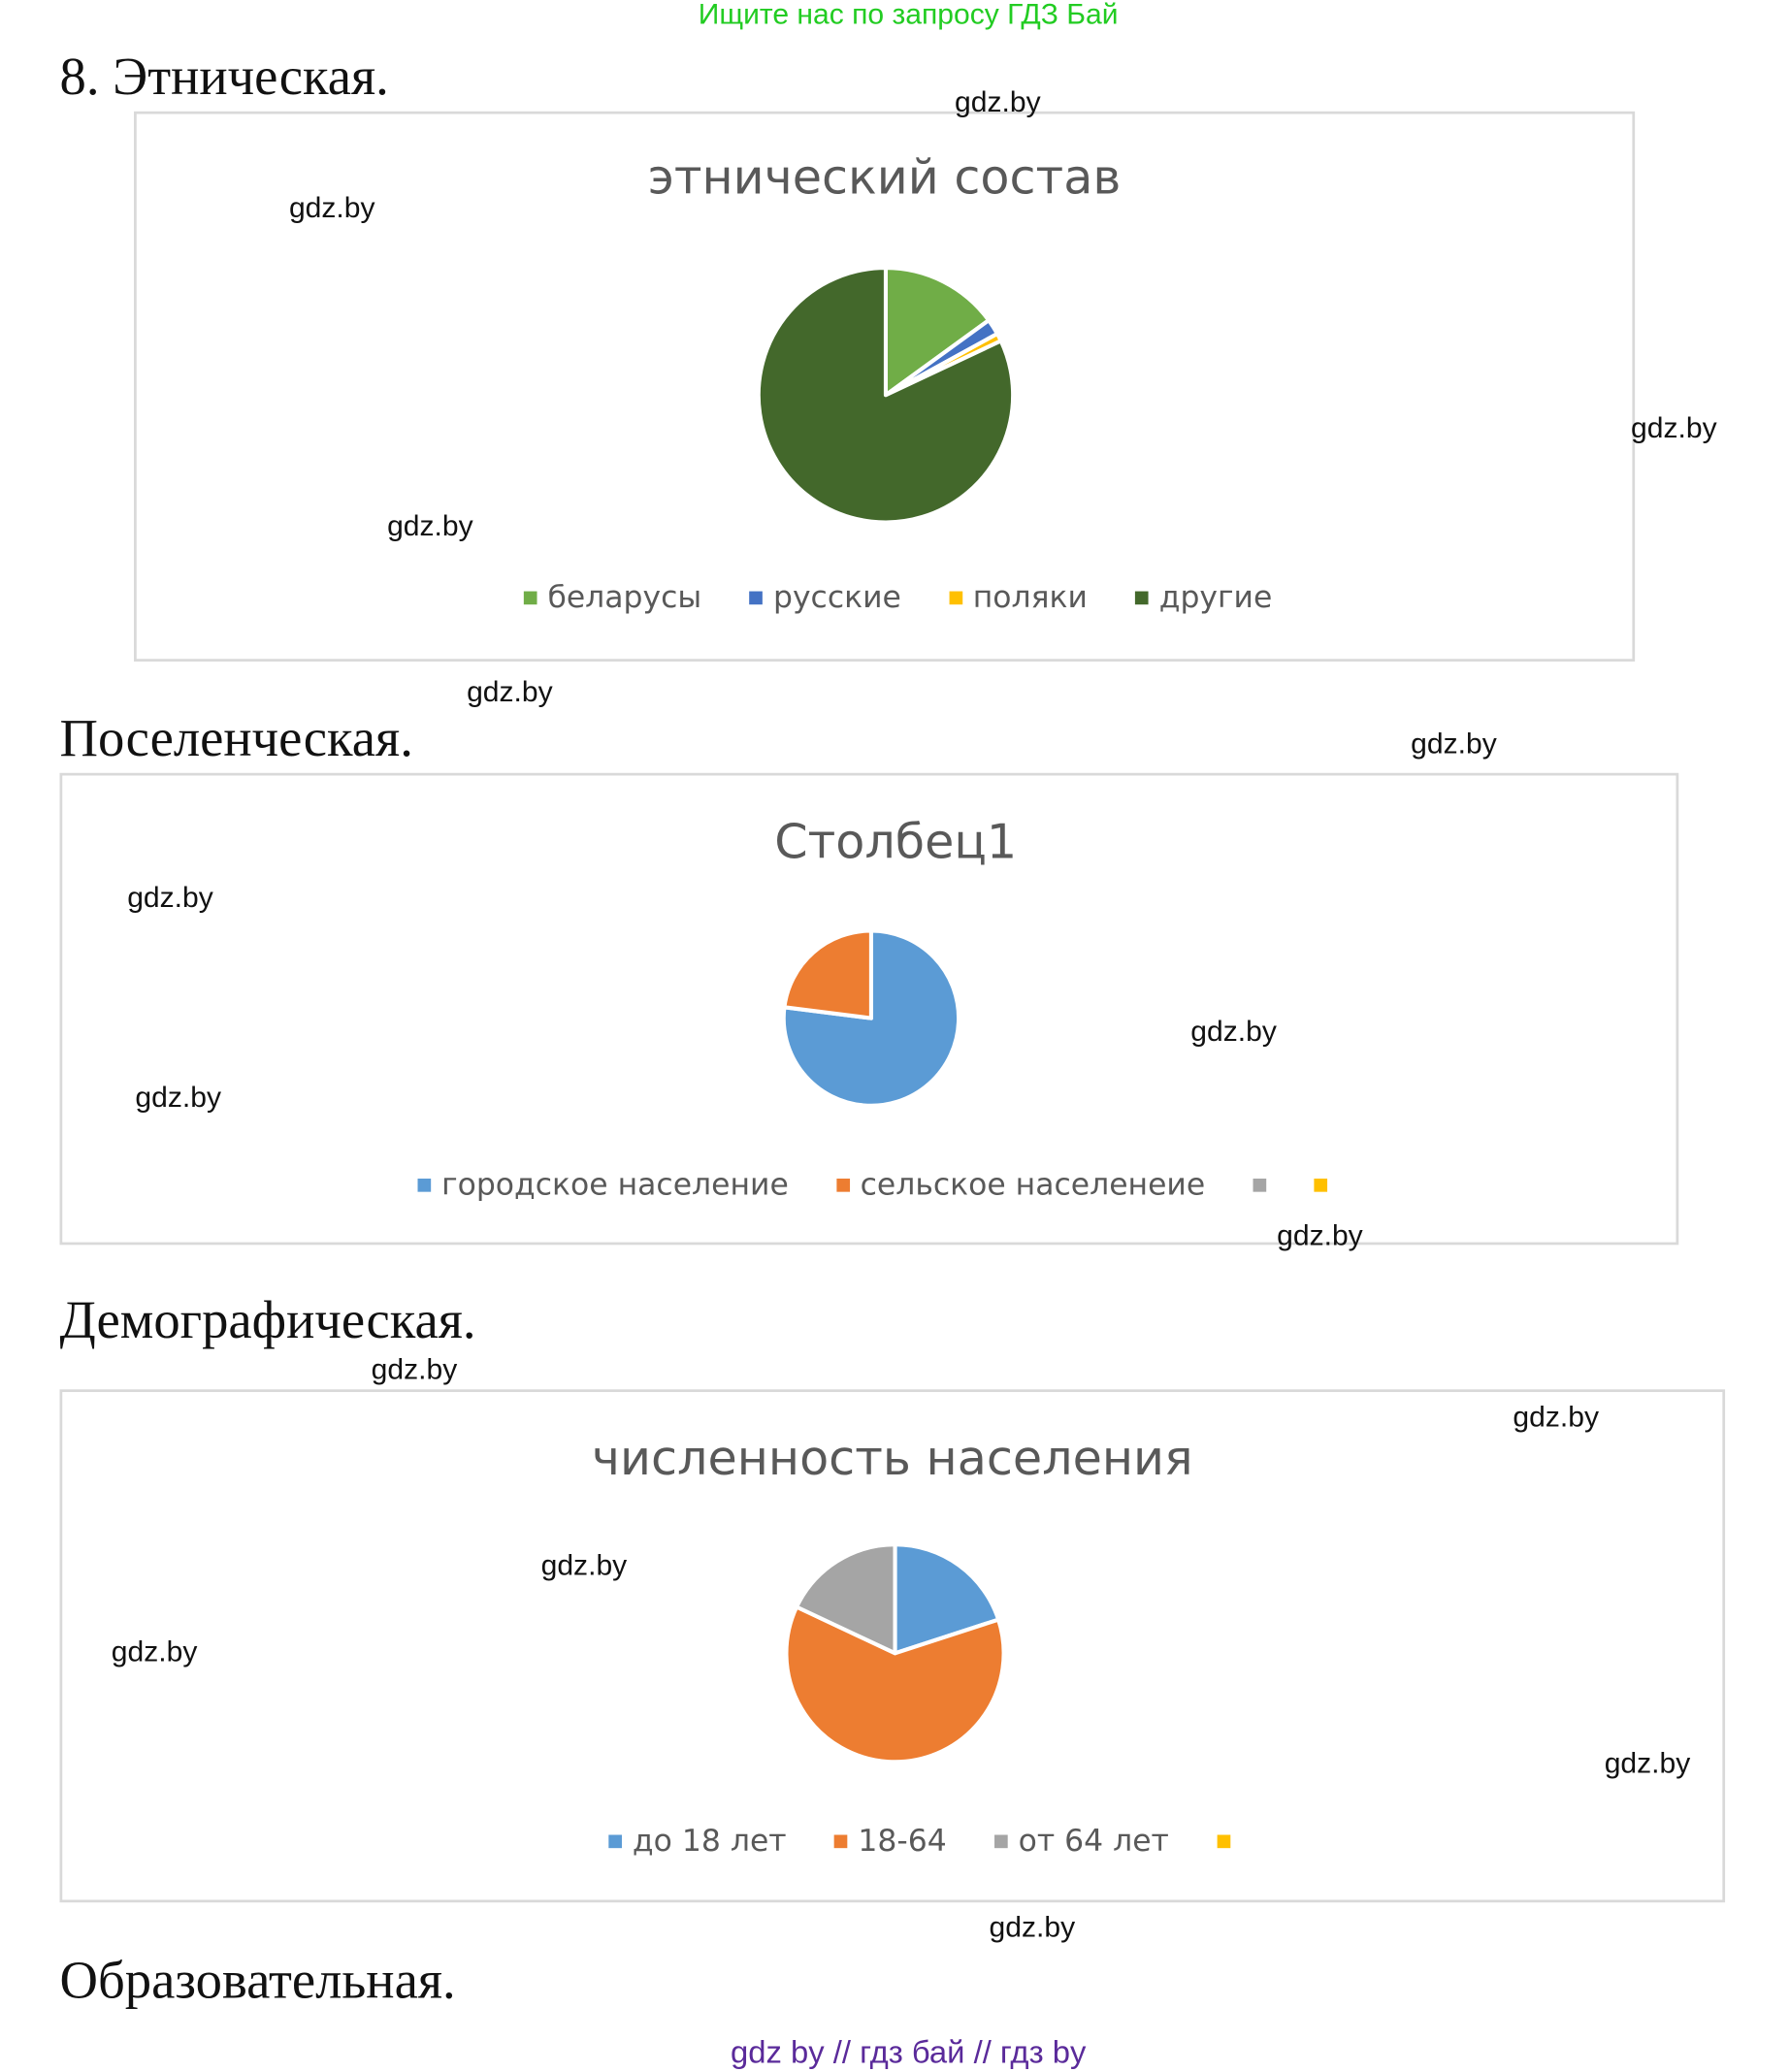  Describe the element at coordinates (224, 76) in the screenshot. I see `heading-ethnic: 8. Этническая.` at that location.